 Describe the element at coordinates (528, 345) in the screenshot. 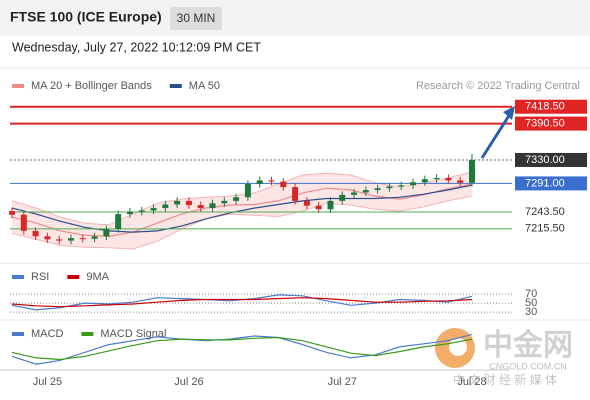

I see `watermark-logo: 中金网` at that location.